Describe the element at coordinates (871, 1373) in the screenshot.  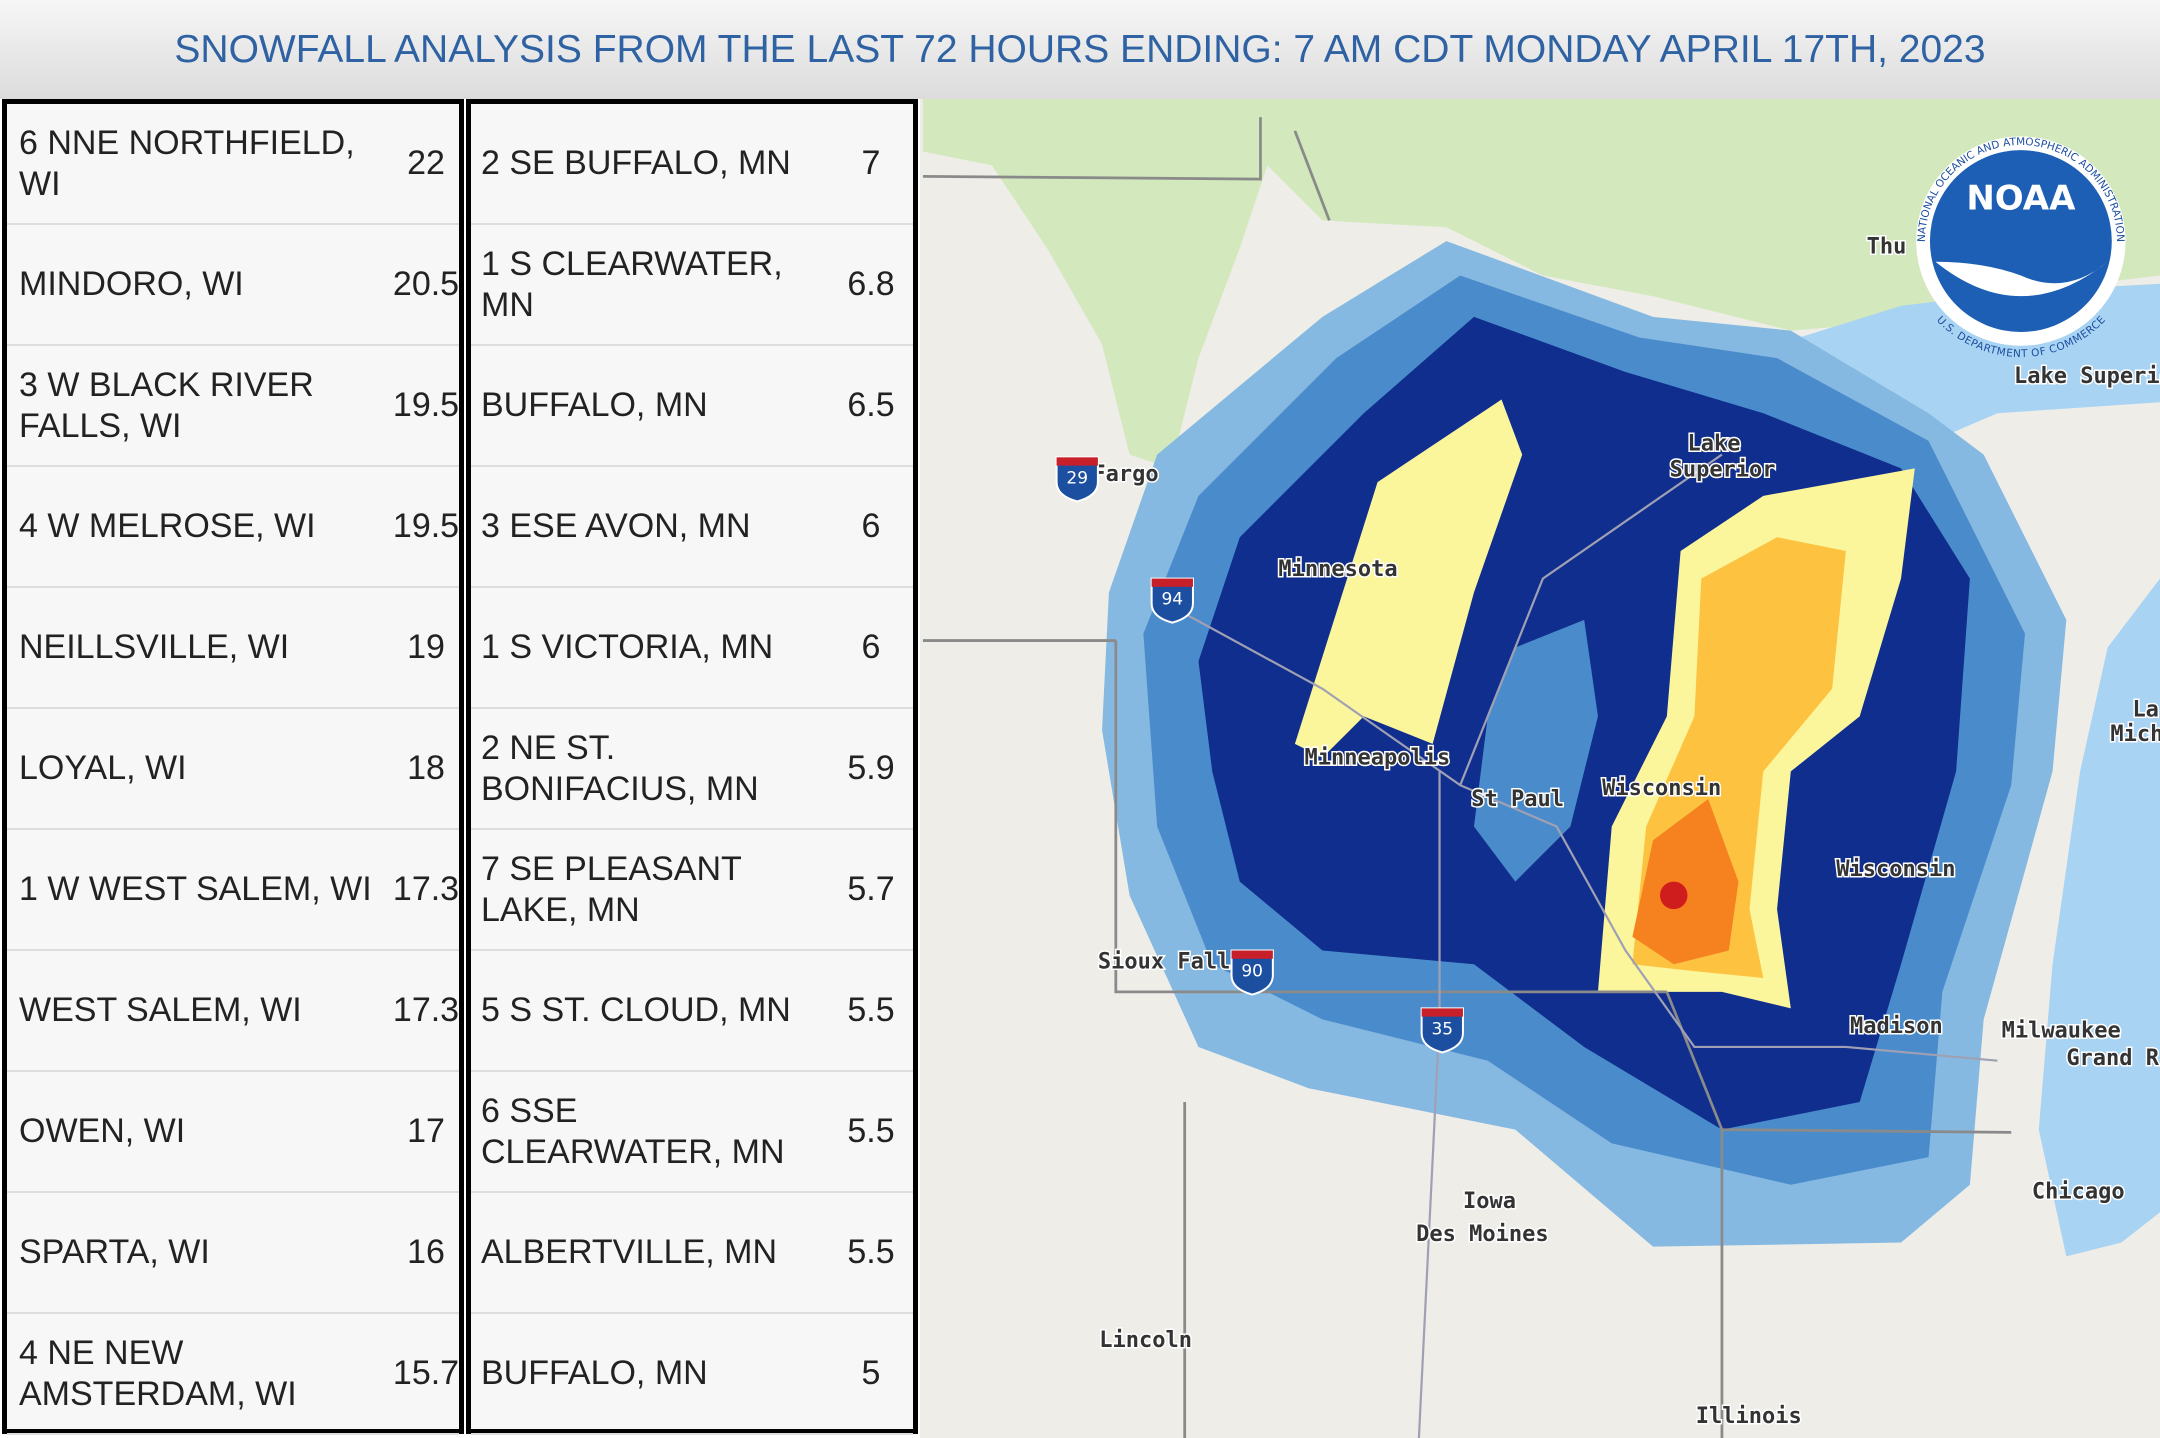
I see `snowfall-amount: 5` at that location.